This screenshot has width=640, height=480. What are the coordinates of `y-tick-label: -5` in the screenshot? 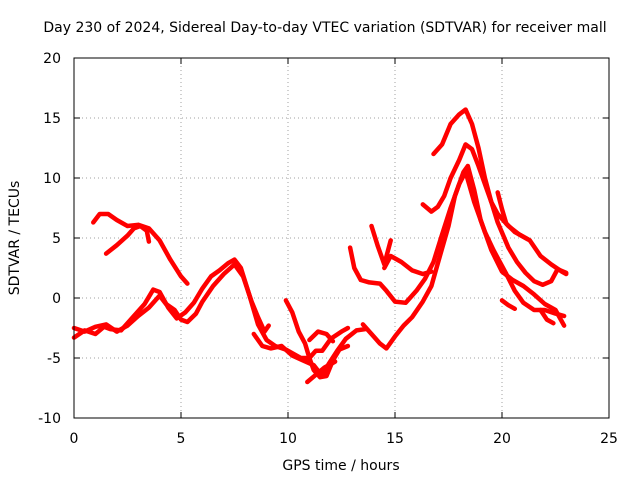 It's located at (54, 359).